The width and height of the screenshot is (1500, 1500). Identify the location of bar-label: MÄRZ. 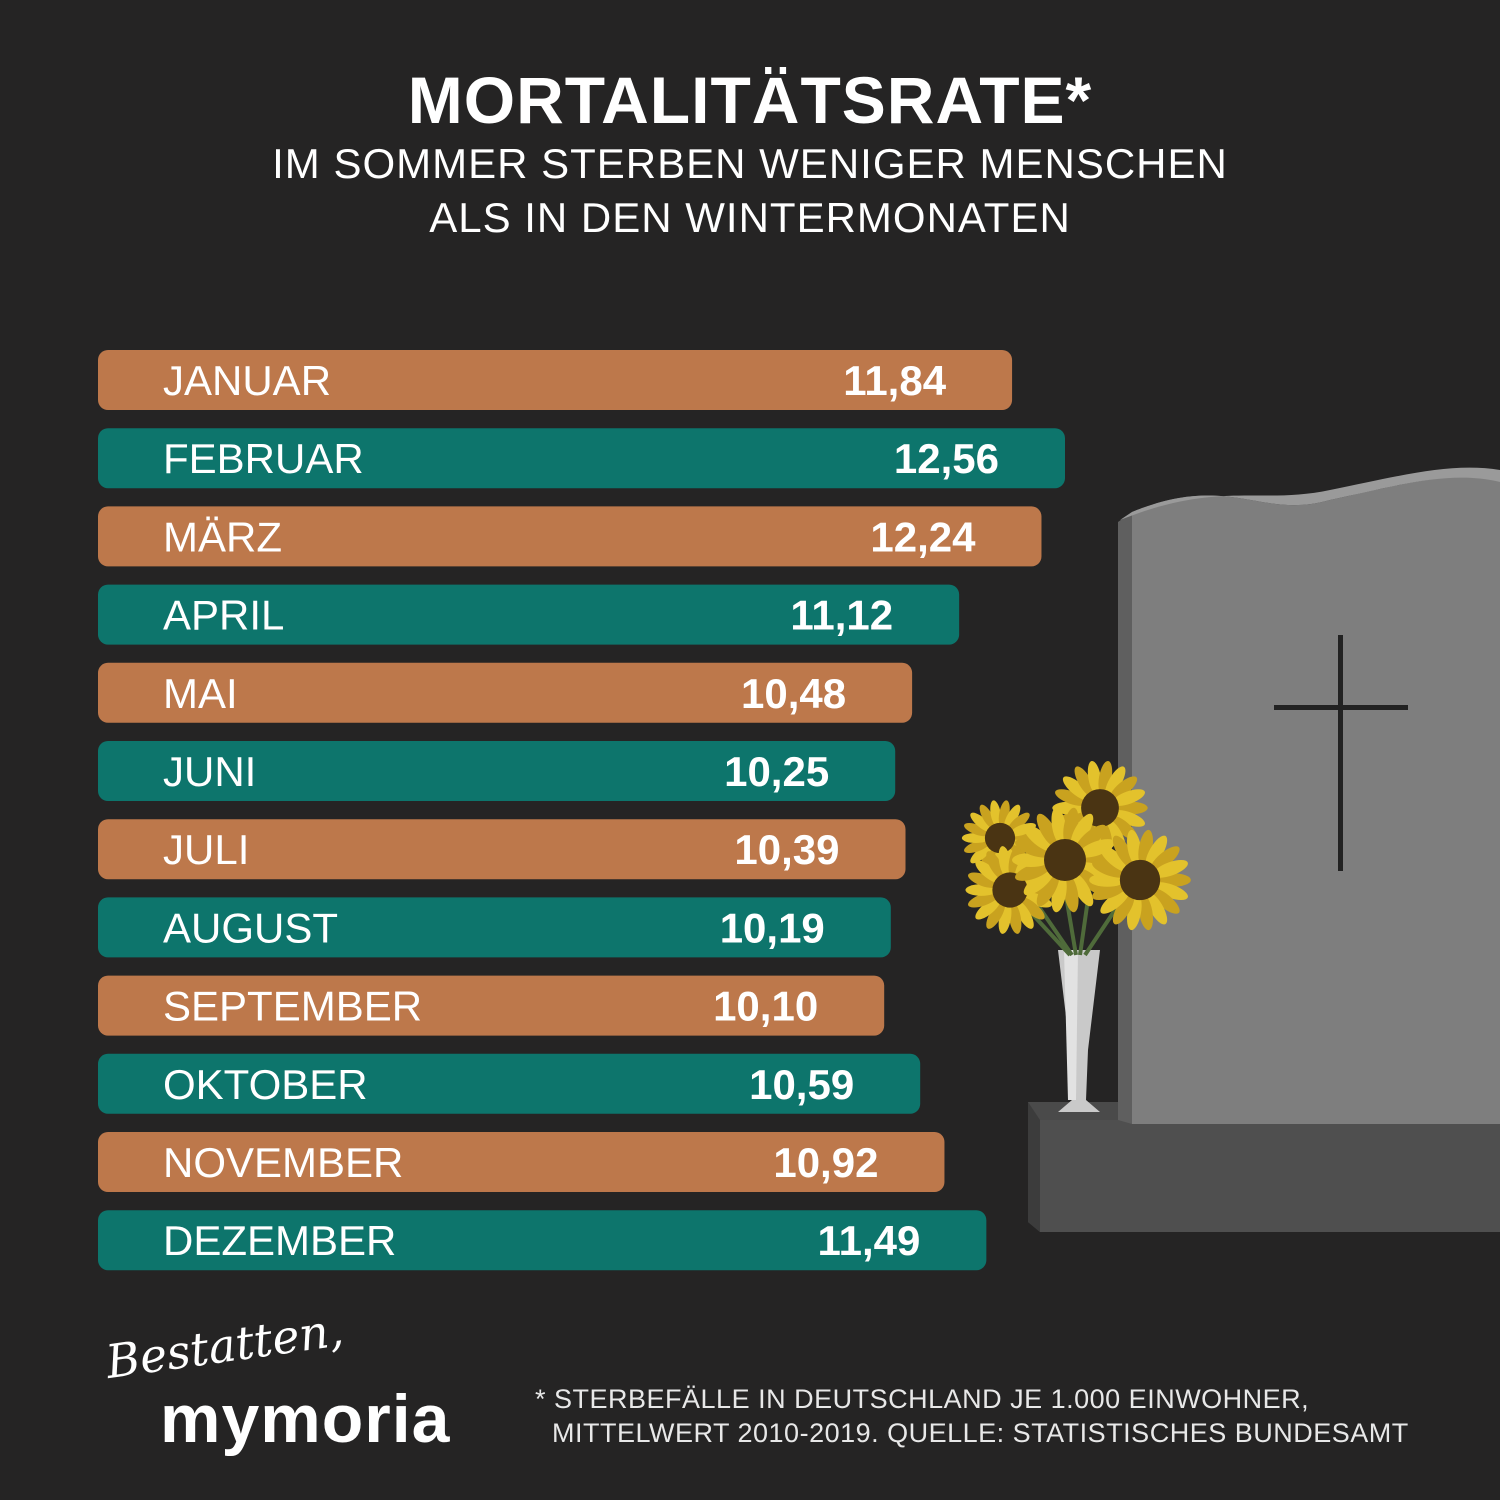
(222, 536).